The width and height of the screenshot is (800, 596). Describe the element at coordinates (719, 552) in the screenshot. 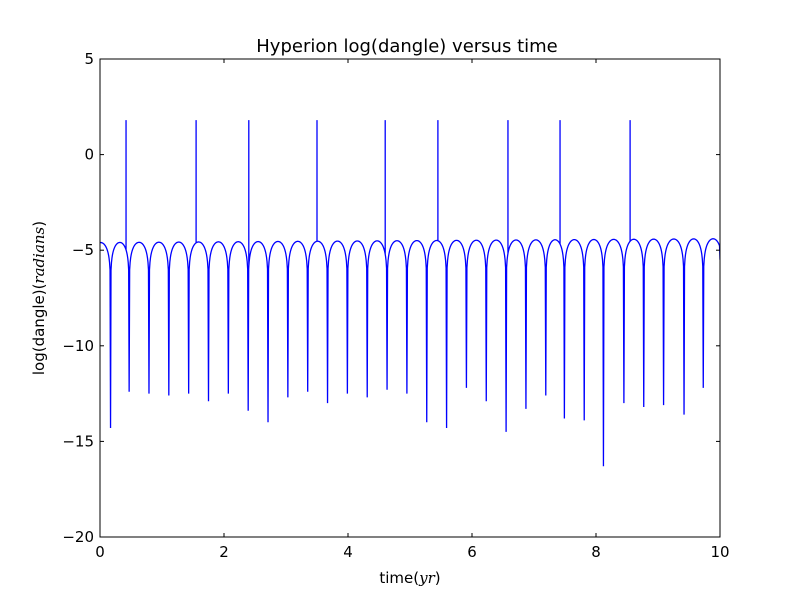

I see `x-tick-label: 10` at that location.